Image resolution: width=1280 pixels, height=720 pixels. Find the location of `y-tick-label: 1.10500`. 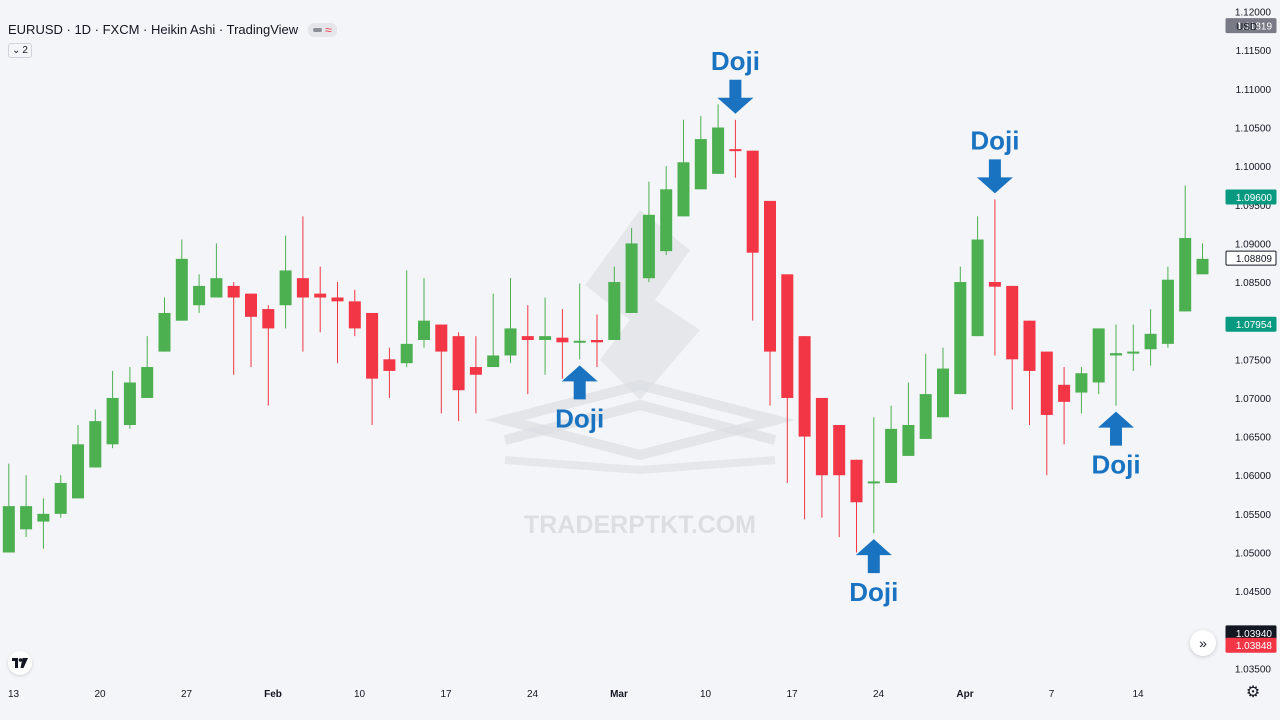

y-tick-label: 1.10500 is located at coordinates (1253, 129).